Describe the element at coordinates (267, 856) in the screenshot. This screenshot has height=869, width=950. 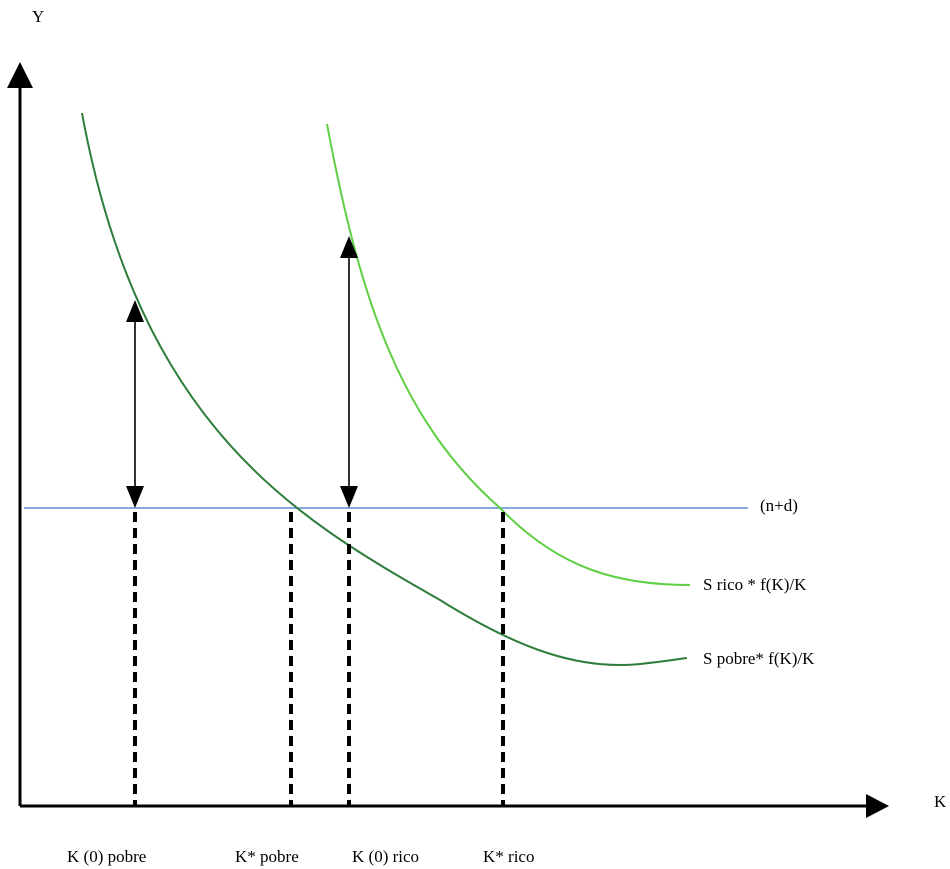
I see `kstar-poor-label: K* pobre` at that location.